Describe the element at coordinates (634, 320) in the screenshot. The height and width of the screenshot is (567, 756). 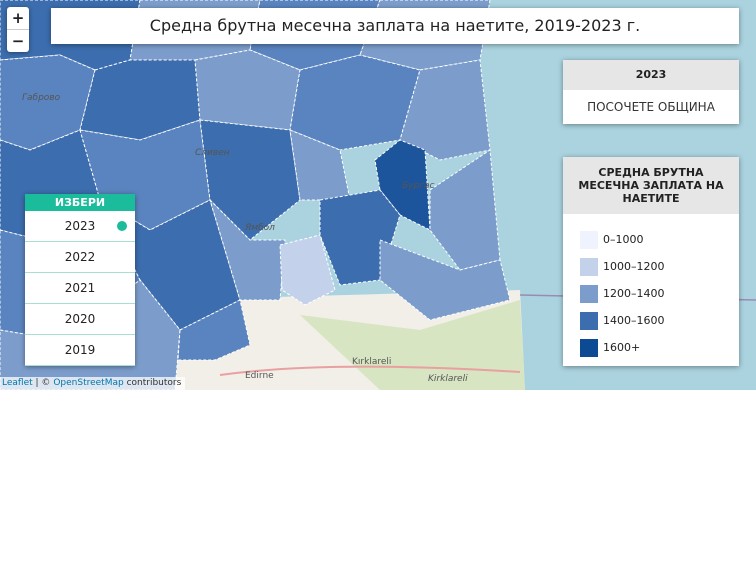
I see `legend-label: 1400–1600` at that location.